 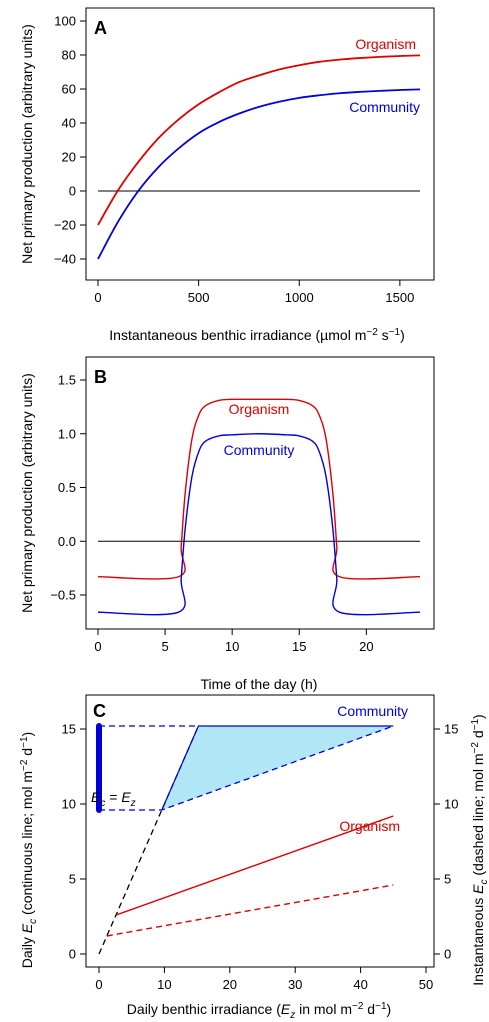 What do you see at coordinates (67, 380) in the screenshot?
I see `y-tick-label: 1.5` at bounding box center [67, 380].